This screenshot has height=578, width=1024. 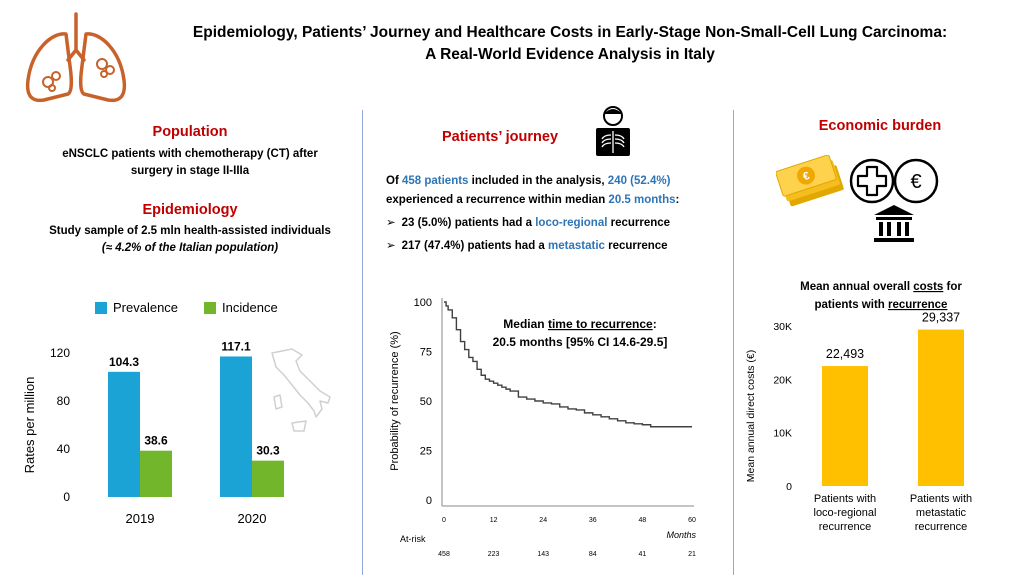 I want to click on km-x-axis-label: Months, so click(x=681, y=535).